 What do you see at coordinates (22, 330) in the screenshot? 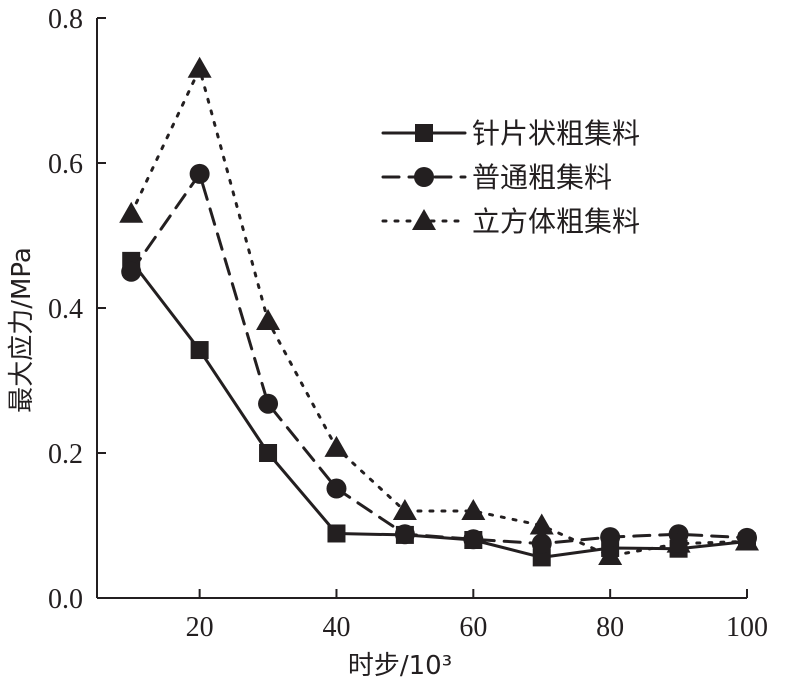
I see `y-axis-title: 最大应力/MPa` at bounding box center [22, 330].